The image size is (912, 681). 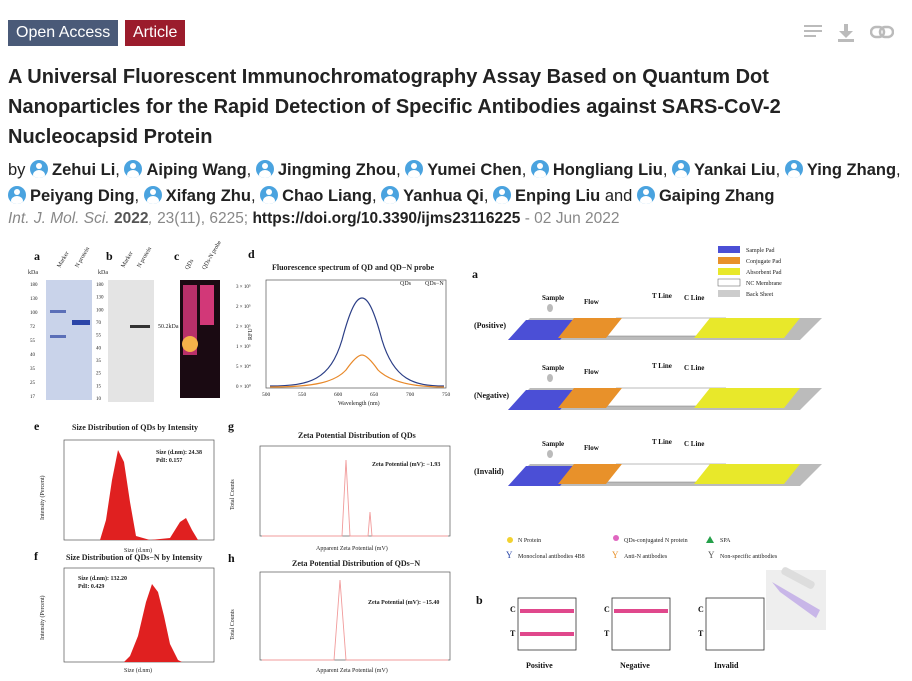 What do you see at coordinates (882, 33) in the screenshot?
I see `link-icon` at bounding box center [882, 33].